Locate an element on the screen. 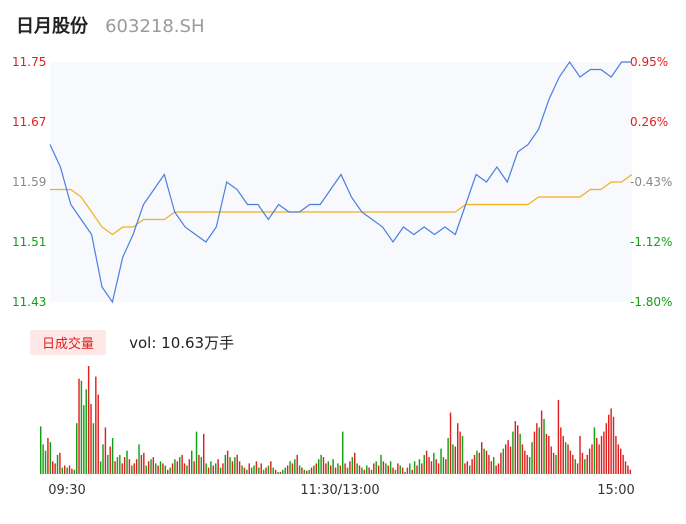 Image resolution: width=686 pixels, height=524 pixels. price-tick-label: 11.75 is located at coordinates (29, 62).